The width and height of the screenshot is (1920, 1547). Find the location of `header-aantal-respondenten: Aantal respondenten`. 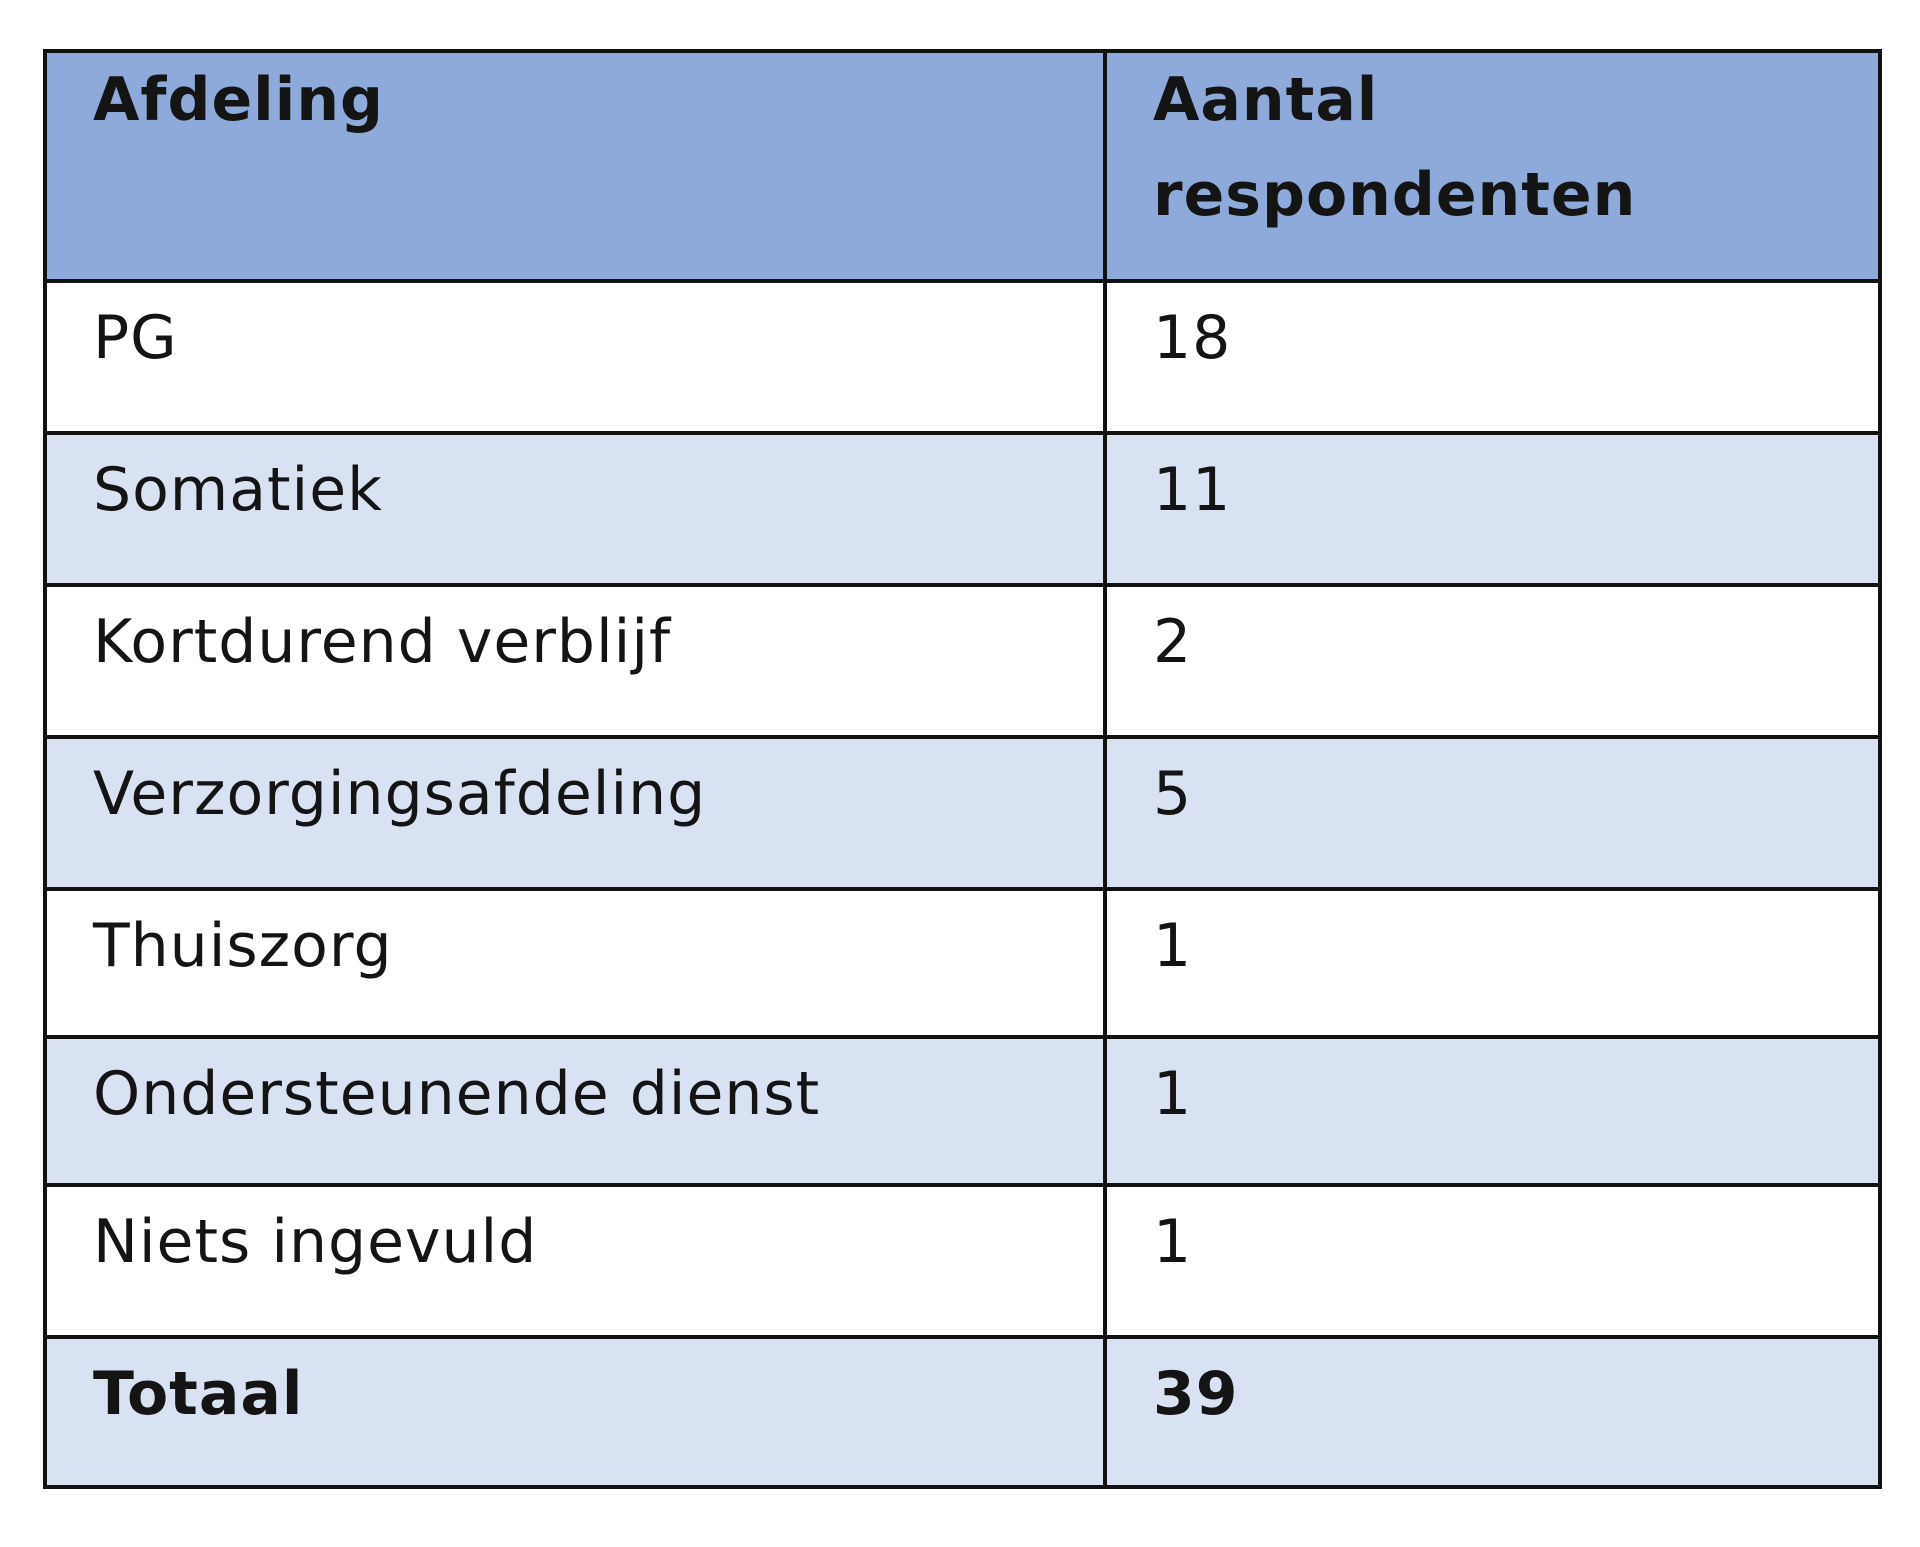

header-aantal-respondenten: Aantal respondenten is located at coordinates (1492, 166).